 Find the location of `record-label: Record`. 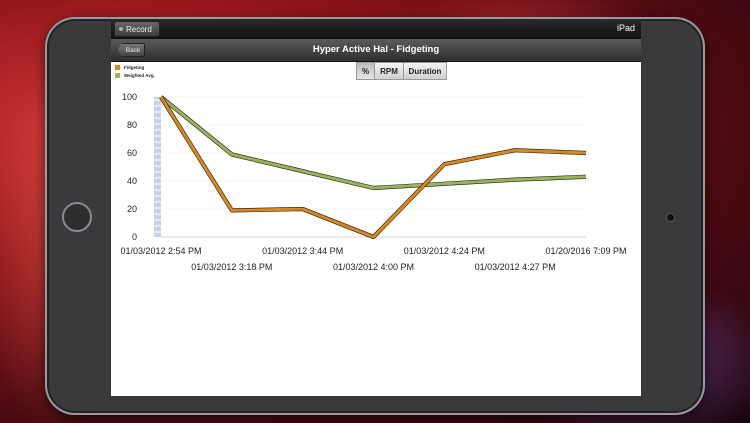

record-label: Record is located at coordinates (139, 29).